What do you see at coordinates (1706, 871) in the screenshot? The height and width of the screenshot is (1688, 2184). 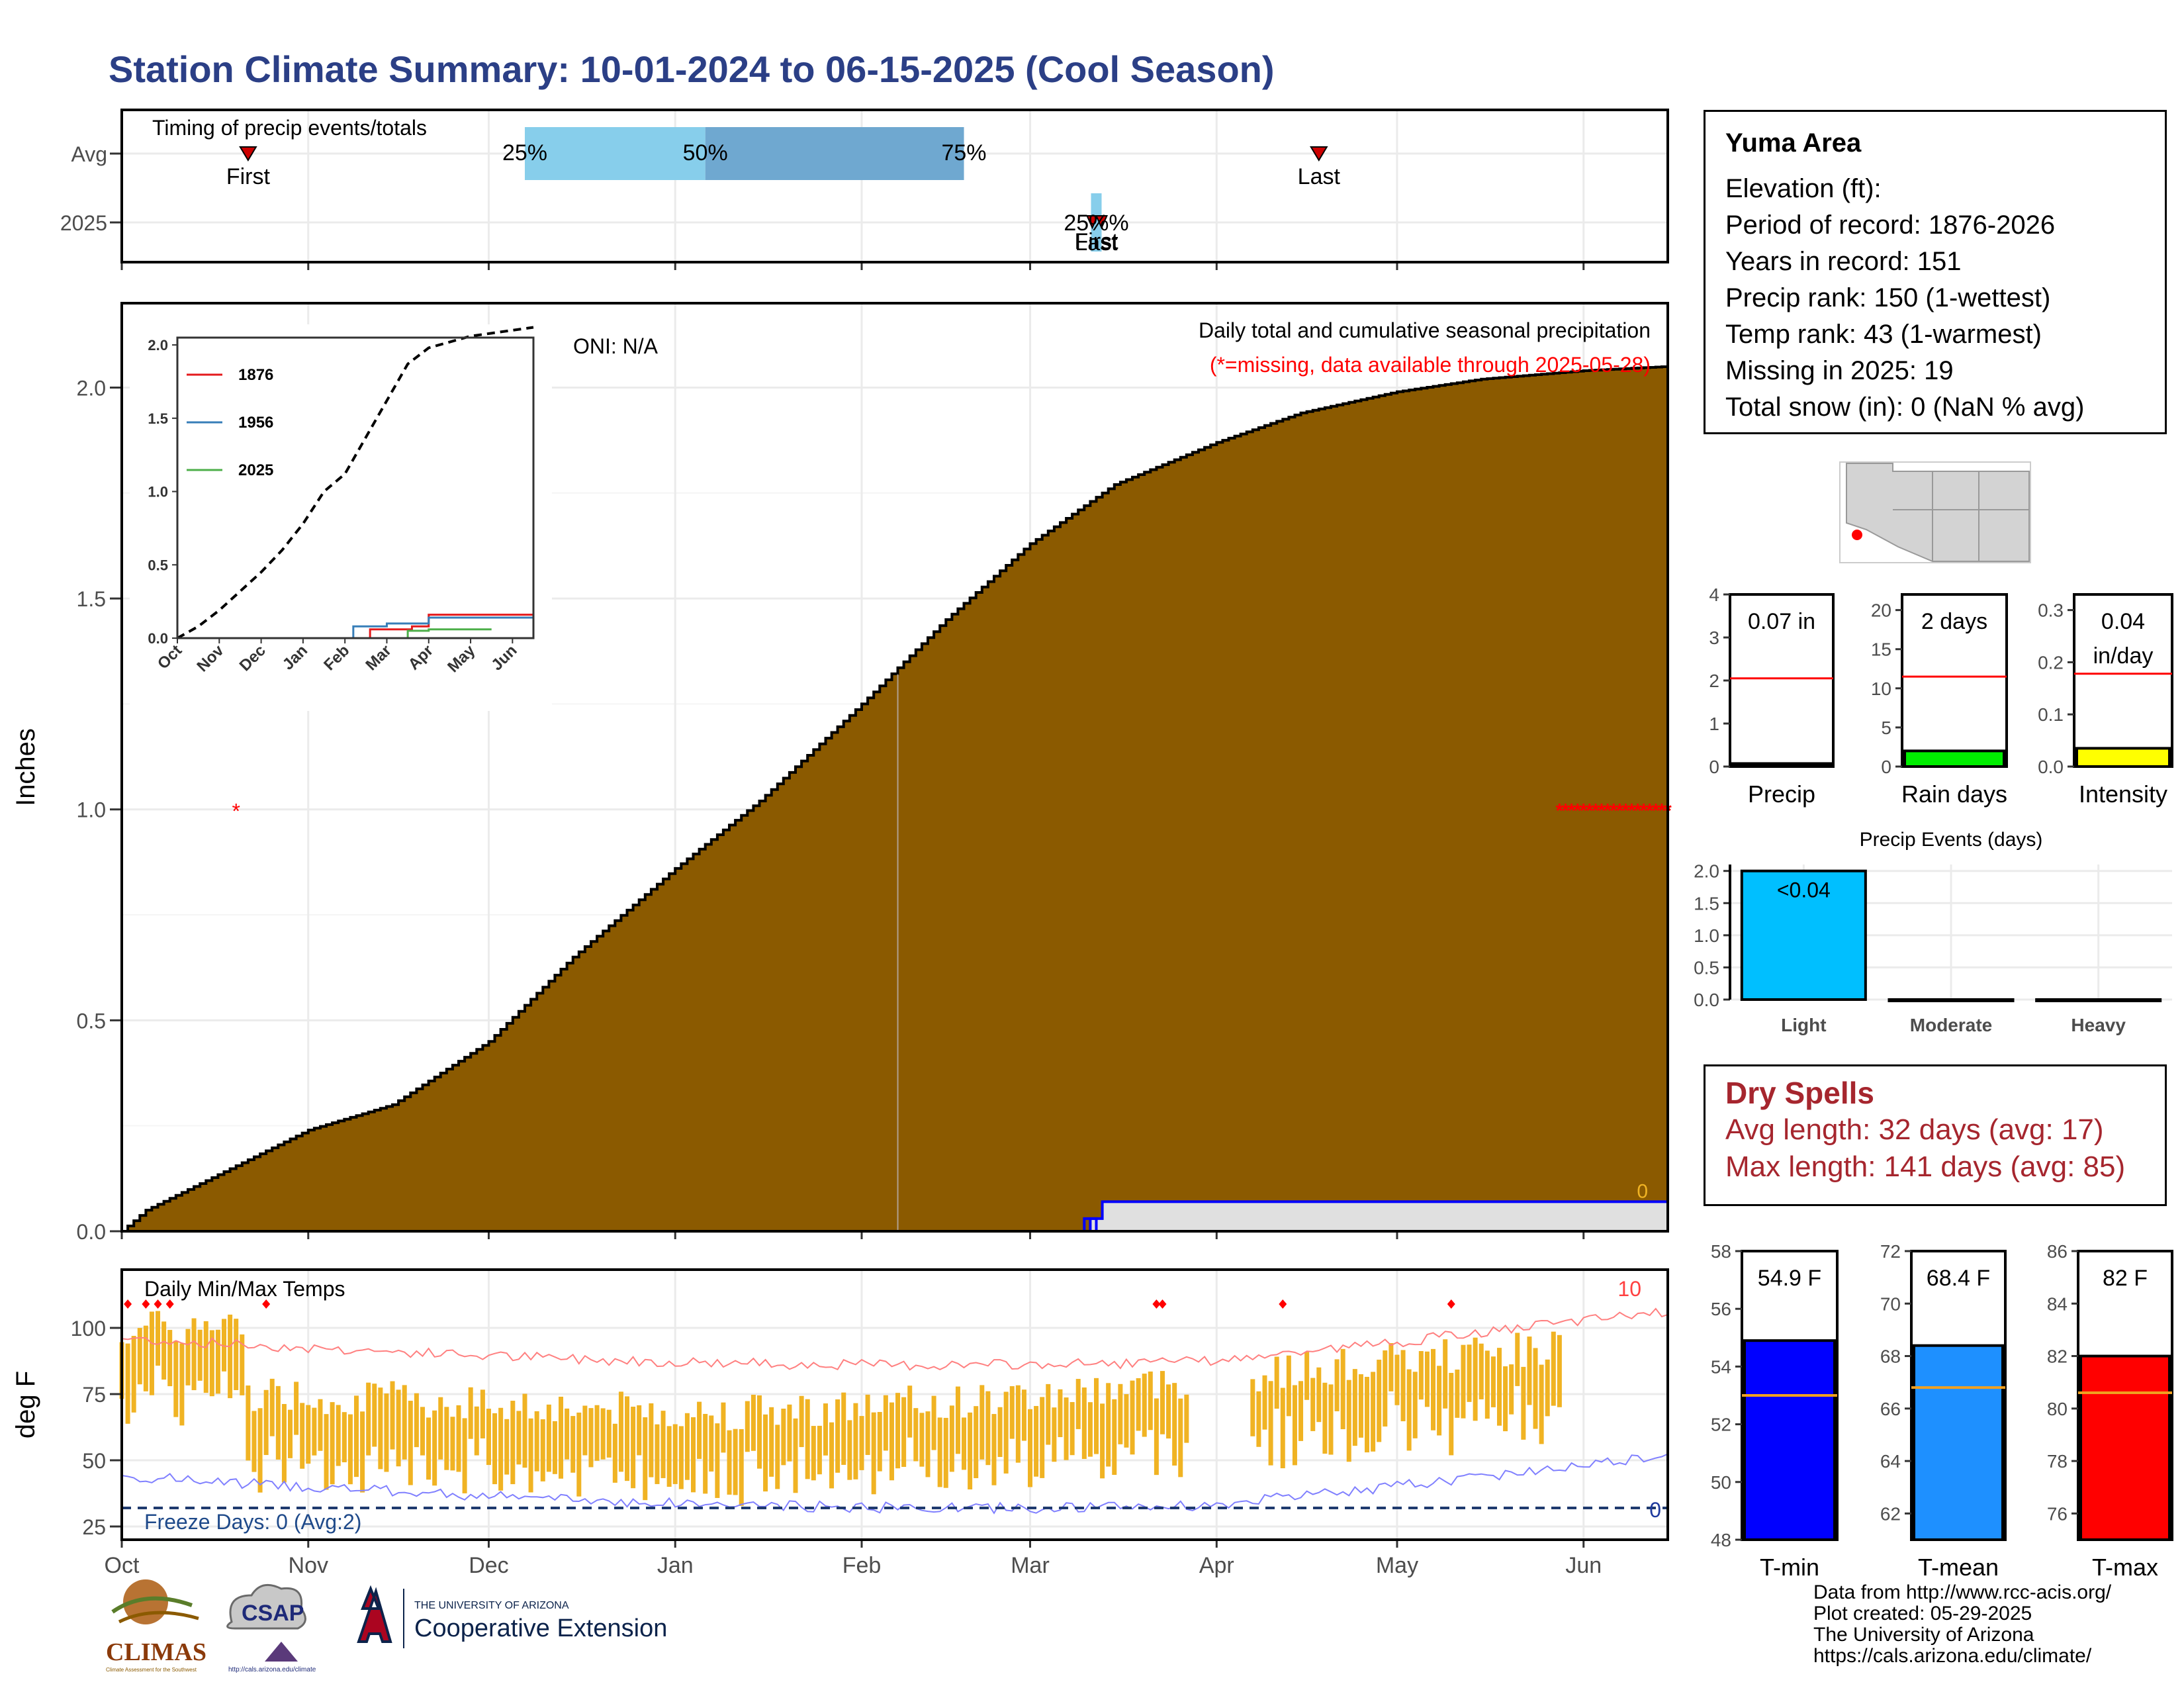 I see `events-y-tick-label: 2.0` at bounding box center [1706, 871].